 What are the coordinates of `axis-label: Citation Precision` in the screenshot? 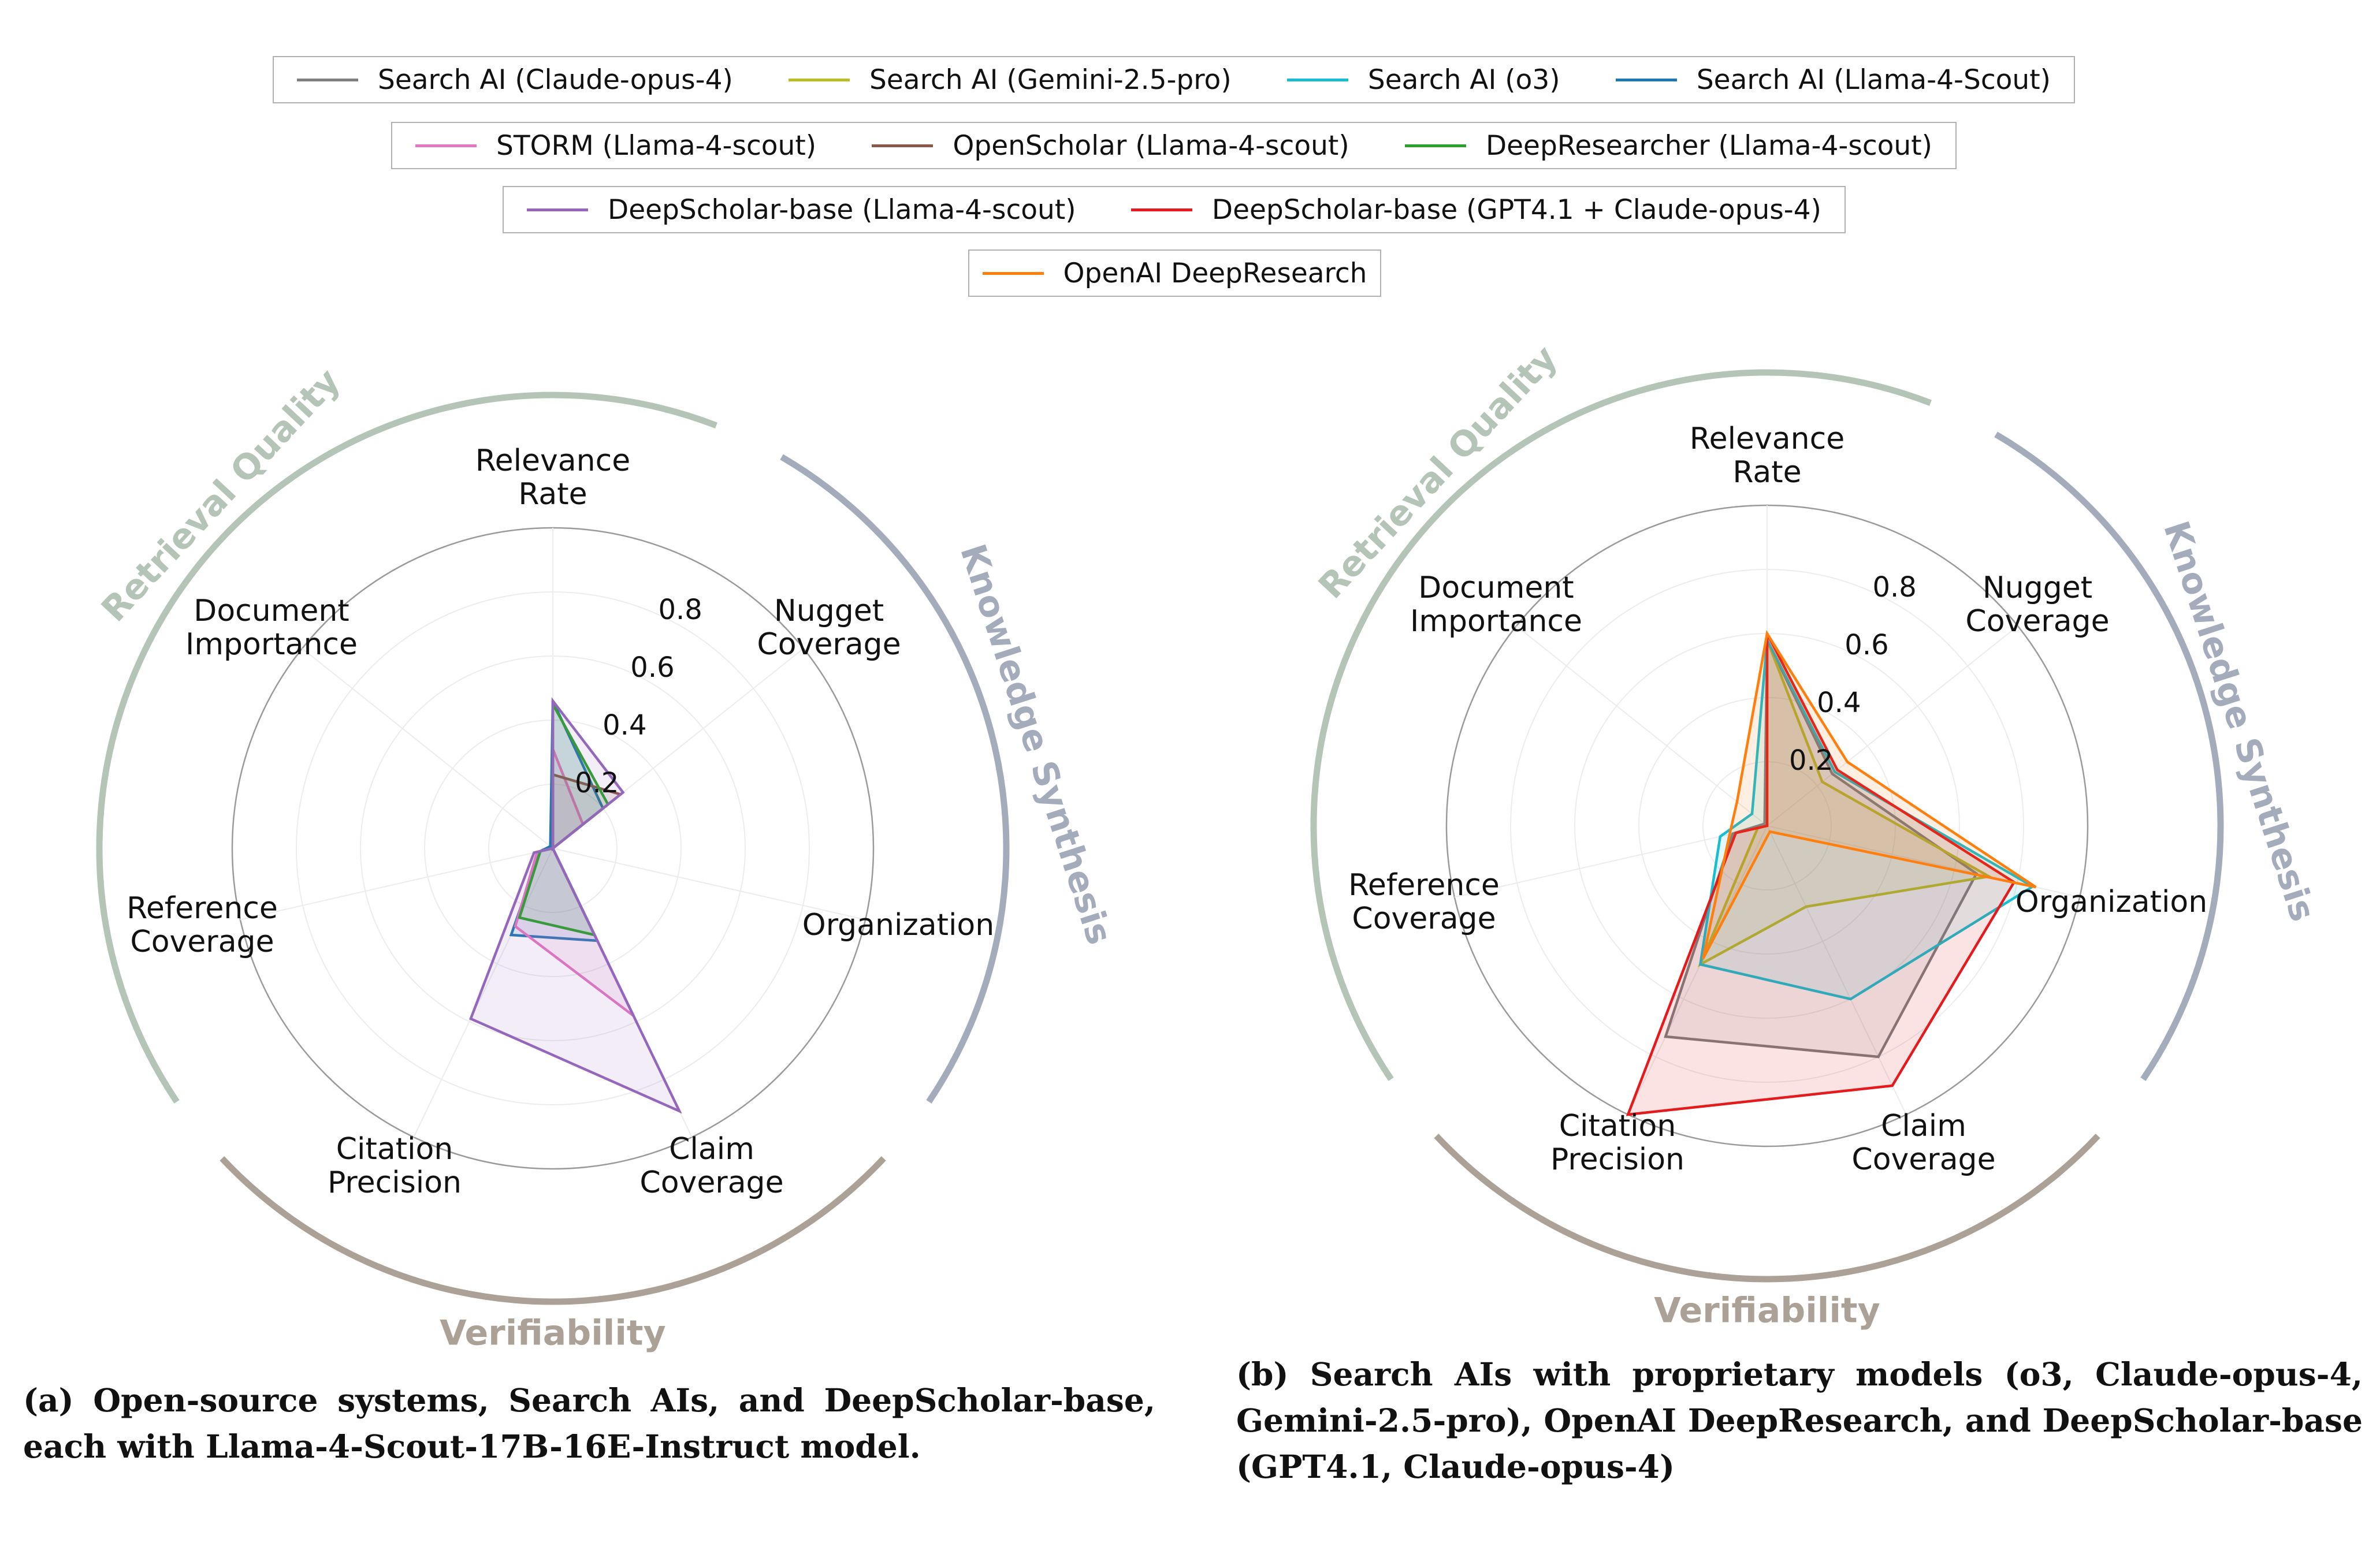 It's located at (395, 1166).